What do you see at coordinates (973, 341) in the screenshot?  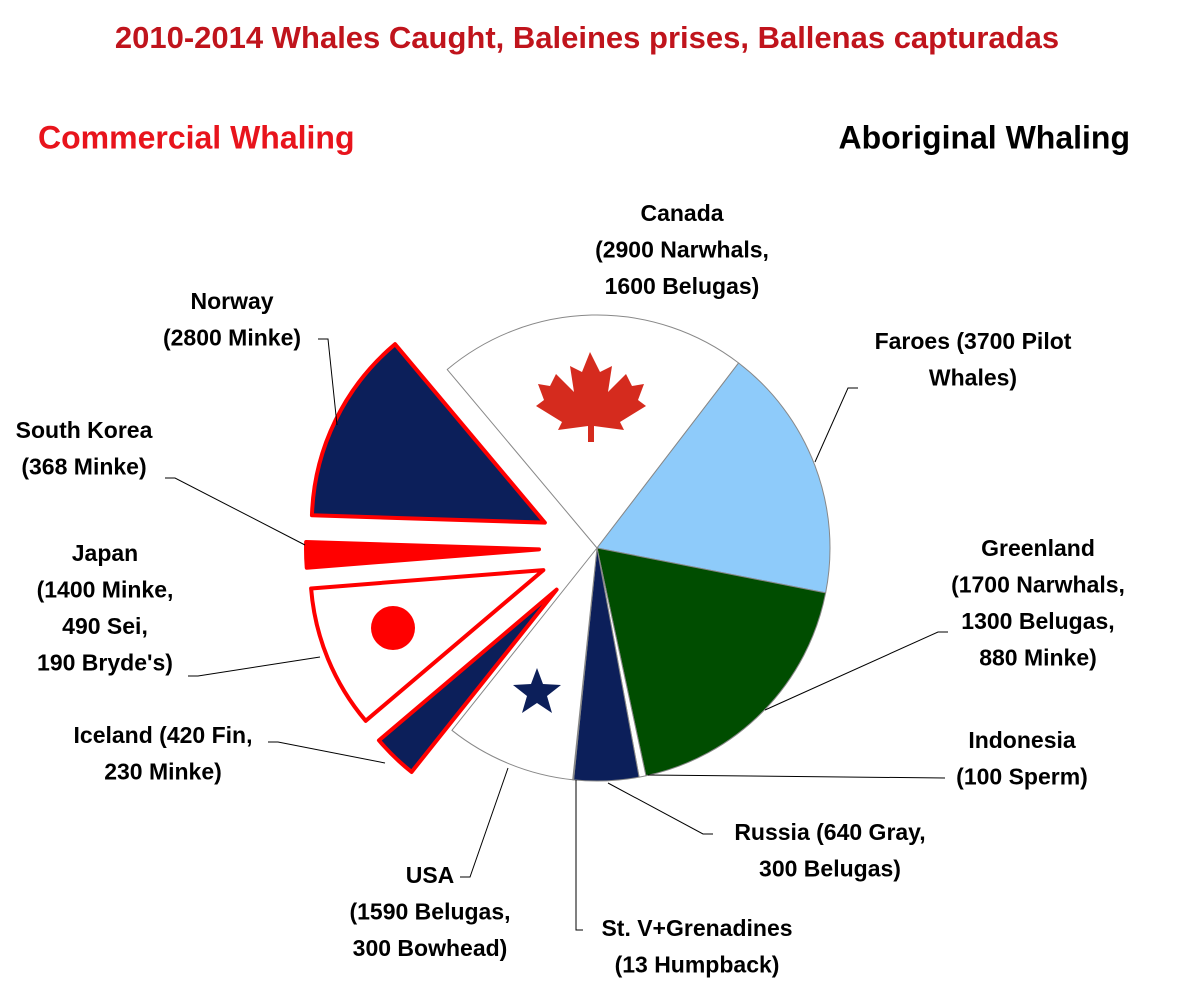 I see `slice-label: Faroes (3700 Pilot` at bounding box center [973, 341].